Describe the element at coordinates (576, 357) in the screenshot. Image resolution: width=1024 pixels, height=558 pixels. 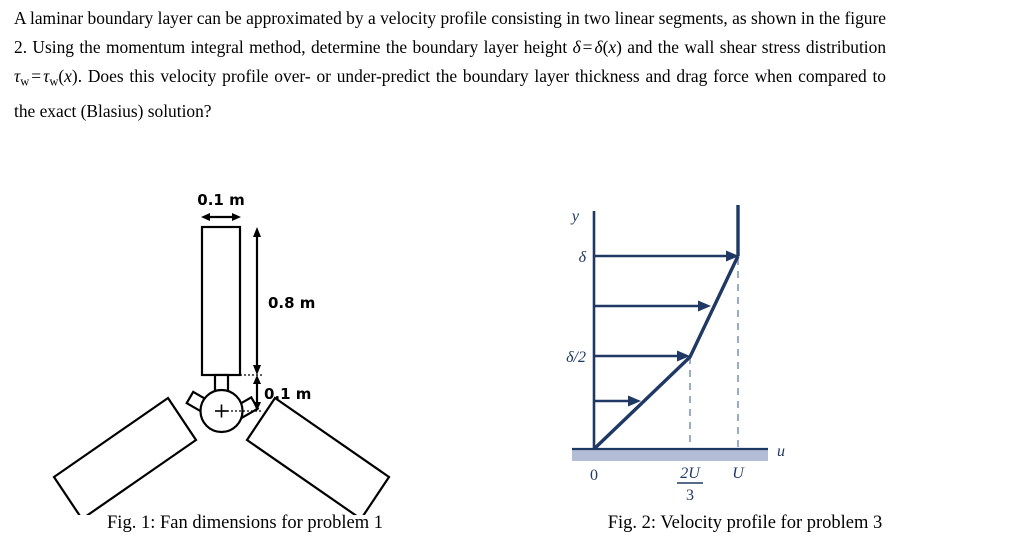
I see `y-tick-label-delta-half: δ/2` at that location.